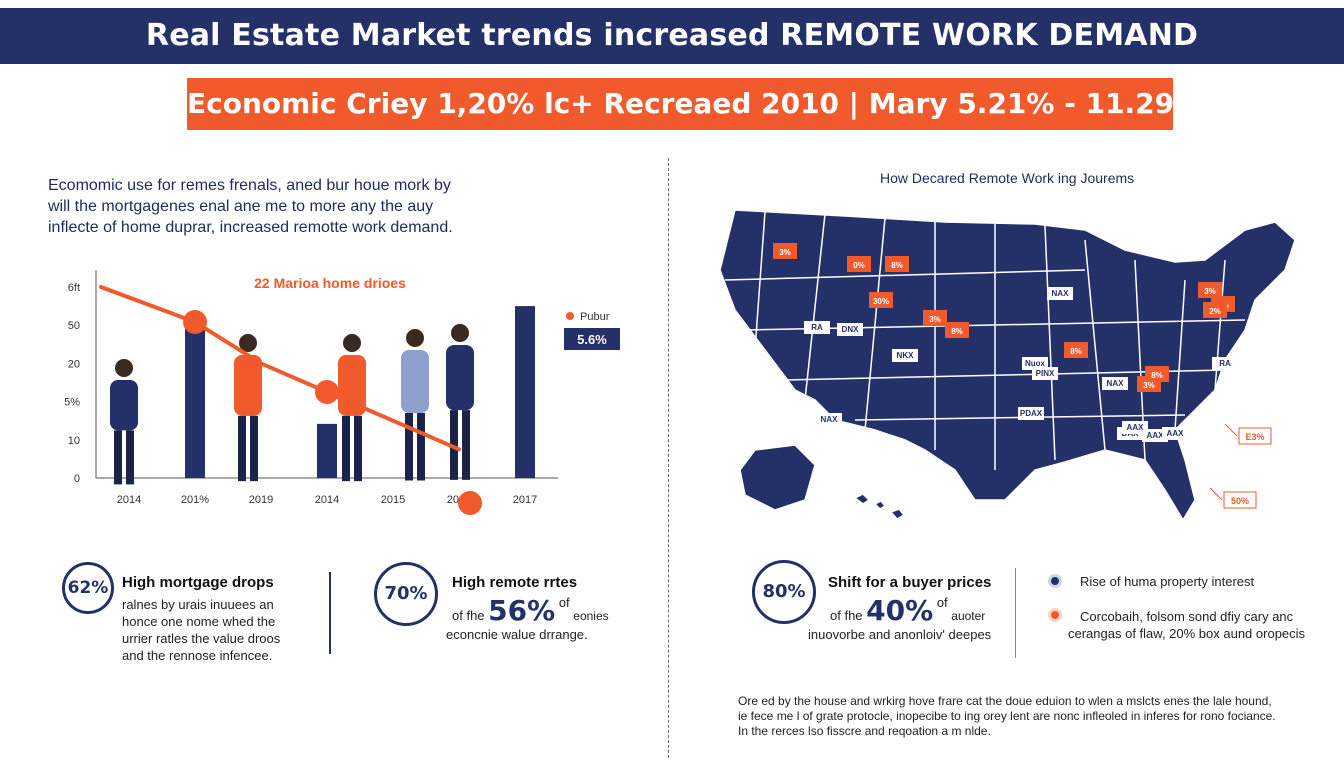 The height and width of the screenshot is (768, 1344). I want to click on legend-text: cerangas of flaw, 20% box aund oropecis, so click(1187, 633).